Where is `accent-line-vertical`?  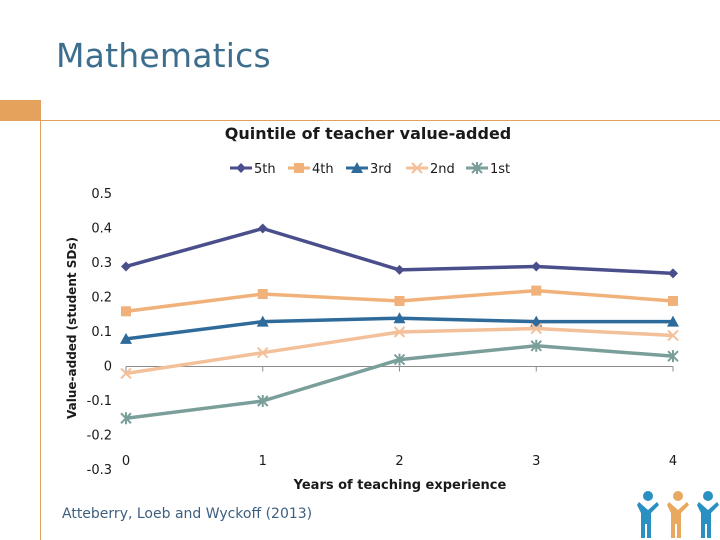 accent-line-vertical is located at coordinates (40, 320).